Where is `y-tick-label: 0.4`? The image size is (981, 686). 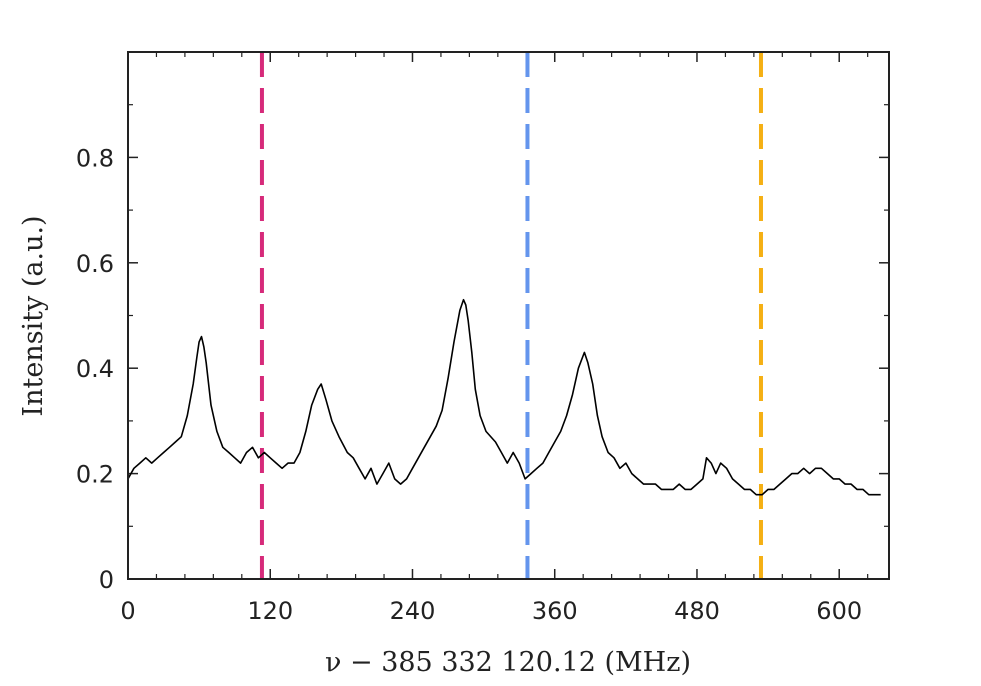 y-tick-label: 0.4 is located at coordinates (95, 369).